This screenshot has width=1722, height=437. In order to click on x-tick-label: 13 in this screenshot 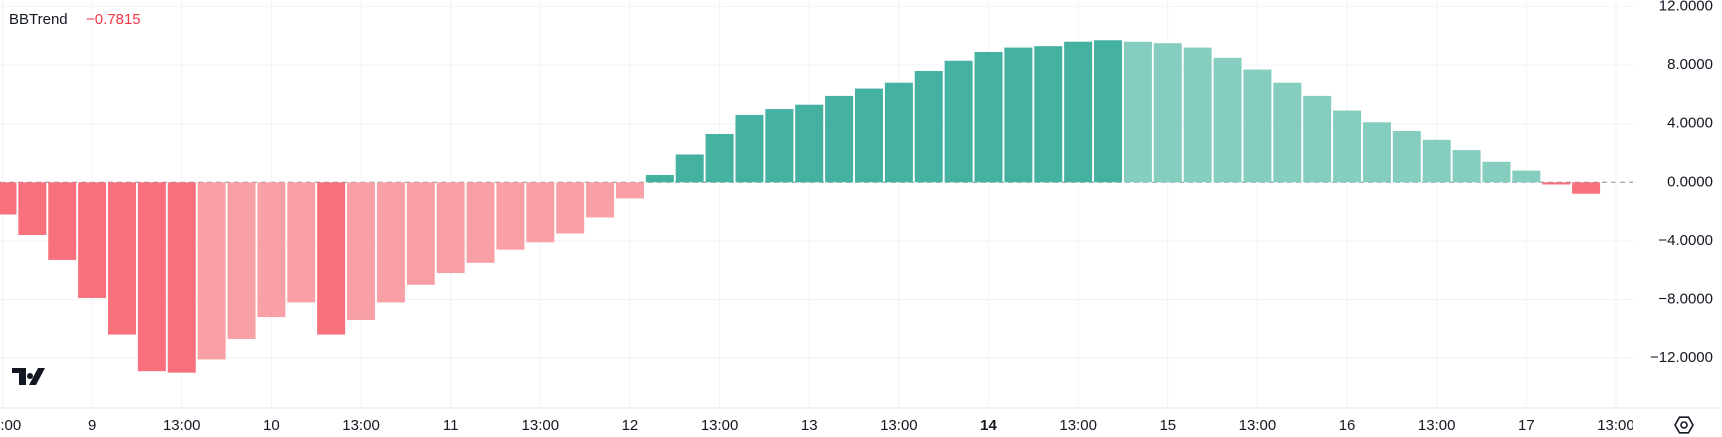, I will do `click(809, 425)`.